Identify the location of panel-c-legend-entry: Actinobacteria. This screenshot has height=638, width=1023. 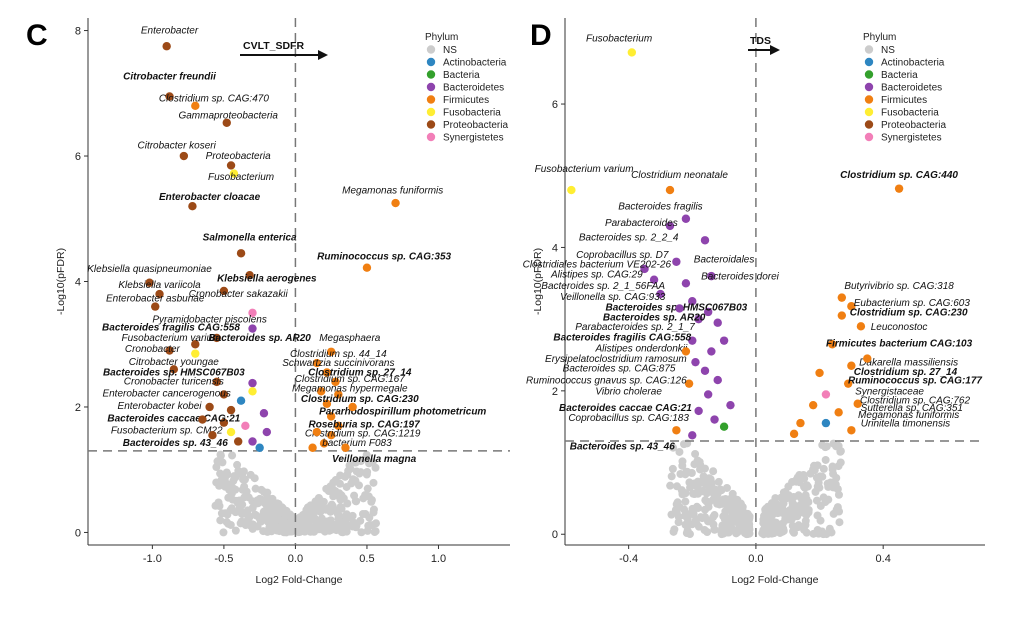
(475, 63).